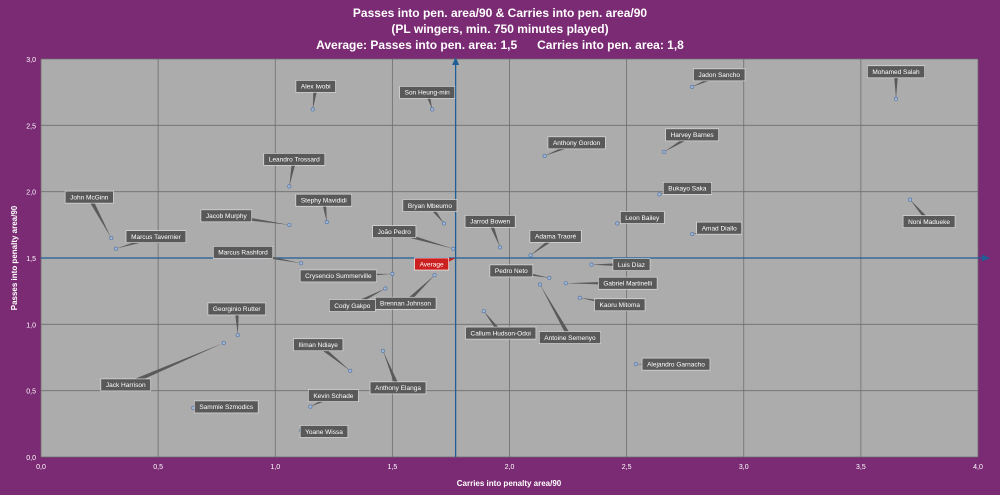 The height and width of the screenshot is (495, 1000). I want to click on label-text-36: Yoane Wissa, so click(324, 432).